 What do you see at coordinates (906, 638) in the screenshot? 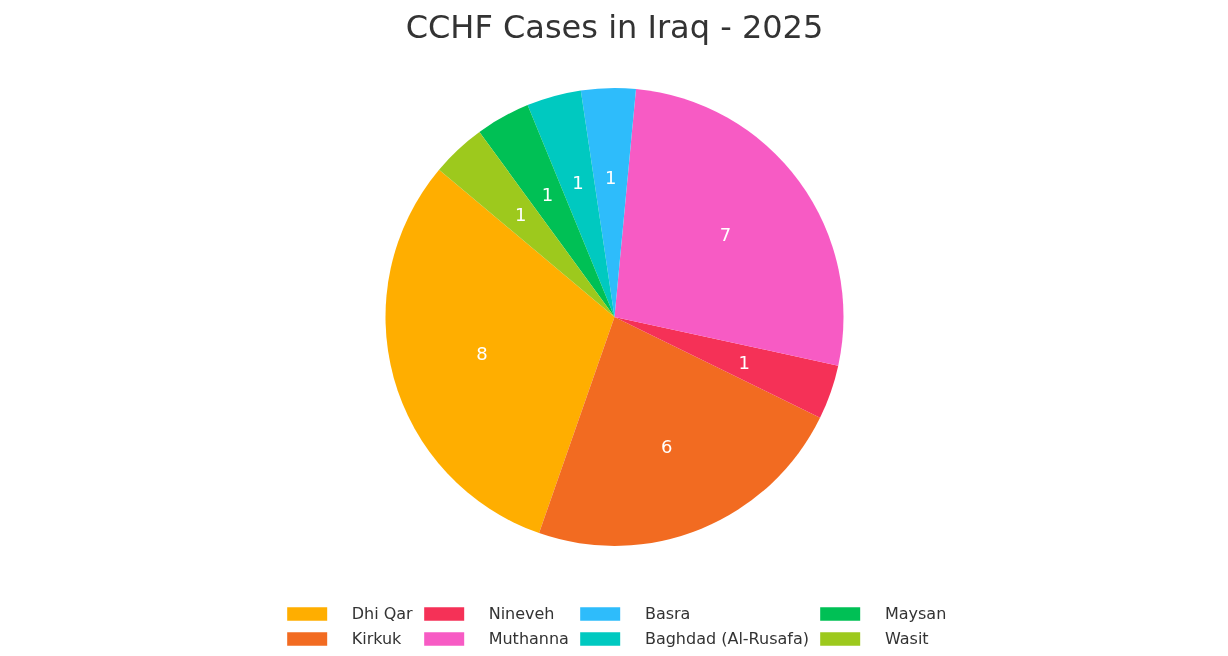
I see `legend-label: Wasit` at bounding box center [906, 638].